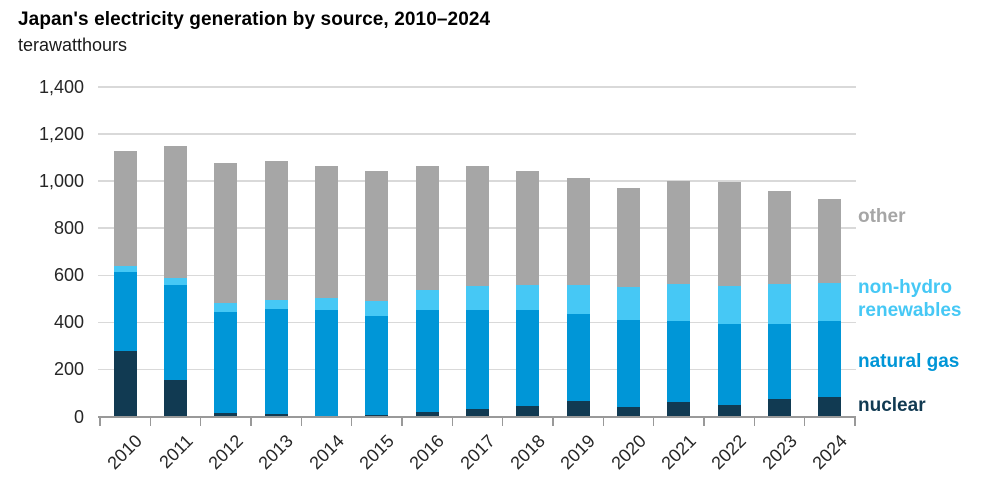 The image size is (1000, 500). Describe the element at coordinates (528, 358) in the screenshot. I see `bar-2018-natural-gas` at that location.